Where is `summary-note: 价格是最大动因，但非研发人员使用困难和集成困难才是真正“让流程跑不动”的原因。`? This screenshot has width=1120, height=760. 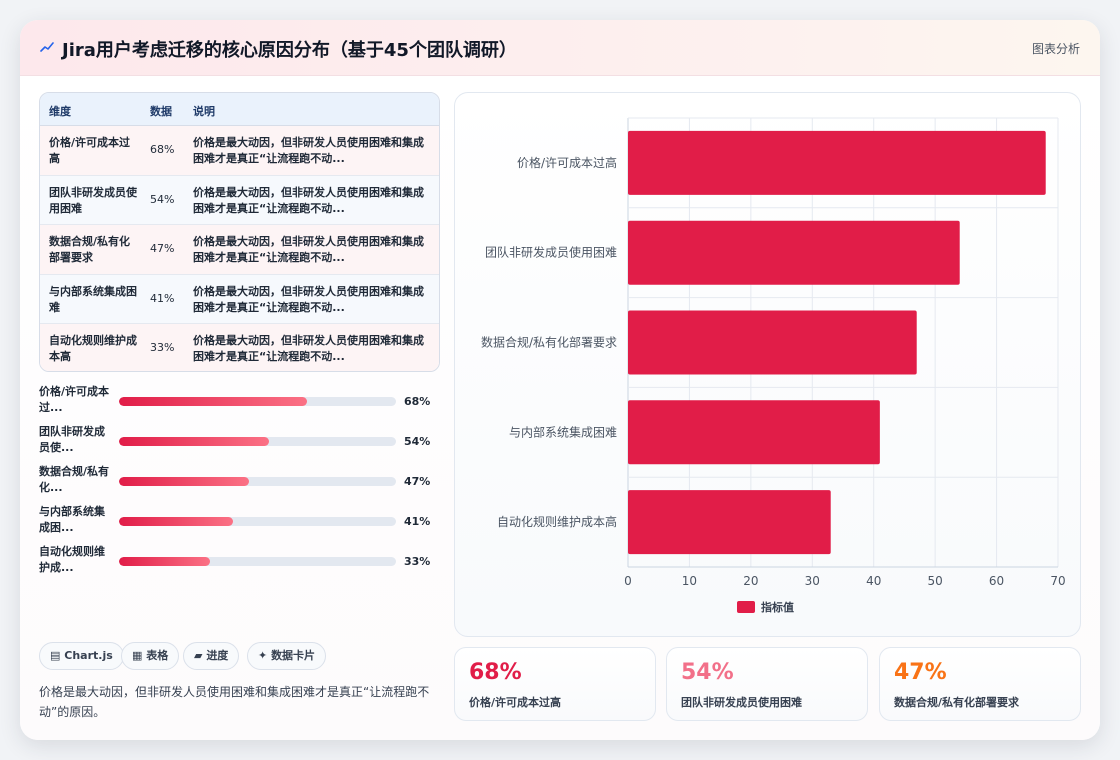
summary-note: 价格是最大动因，但非研发人员使用困难和集成困难才是真正“让流程跑不动”的原因。 is located at coordinates (234, 702).